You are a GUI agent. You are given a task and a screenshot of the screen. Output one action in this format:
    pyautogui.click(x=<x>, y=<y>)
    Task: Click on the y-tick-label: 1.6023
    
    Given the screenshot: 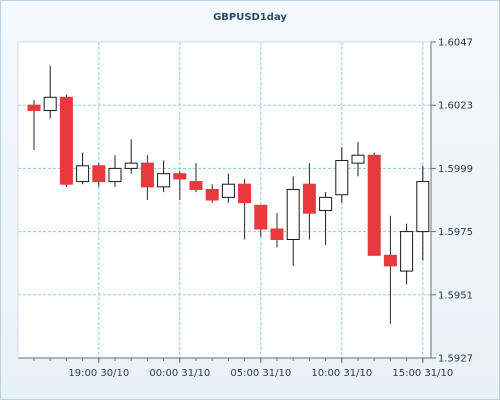 What is the action you would take?
    pyautogui.click(x=455, y=106)
    